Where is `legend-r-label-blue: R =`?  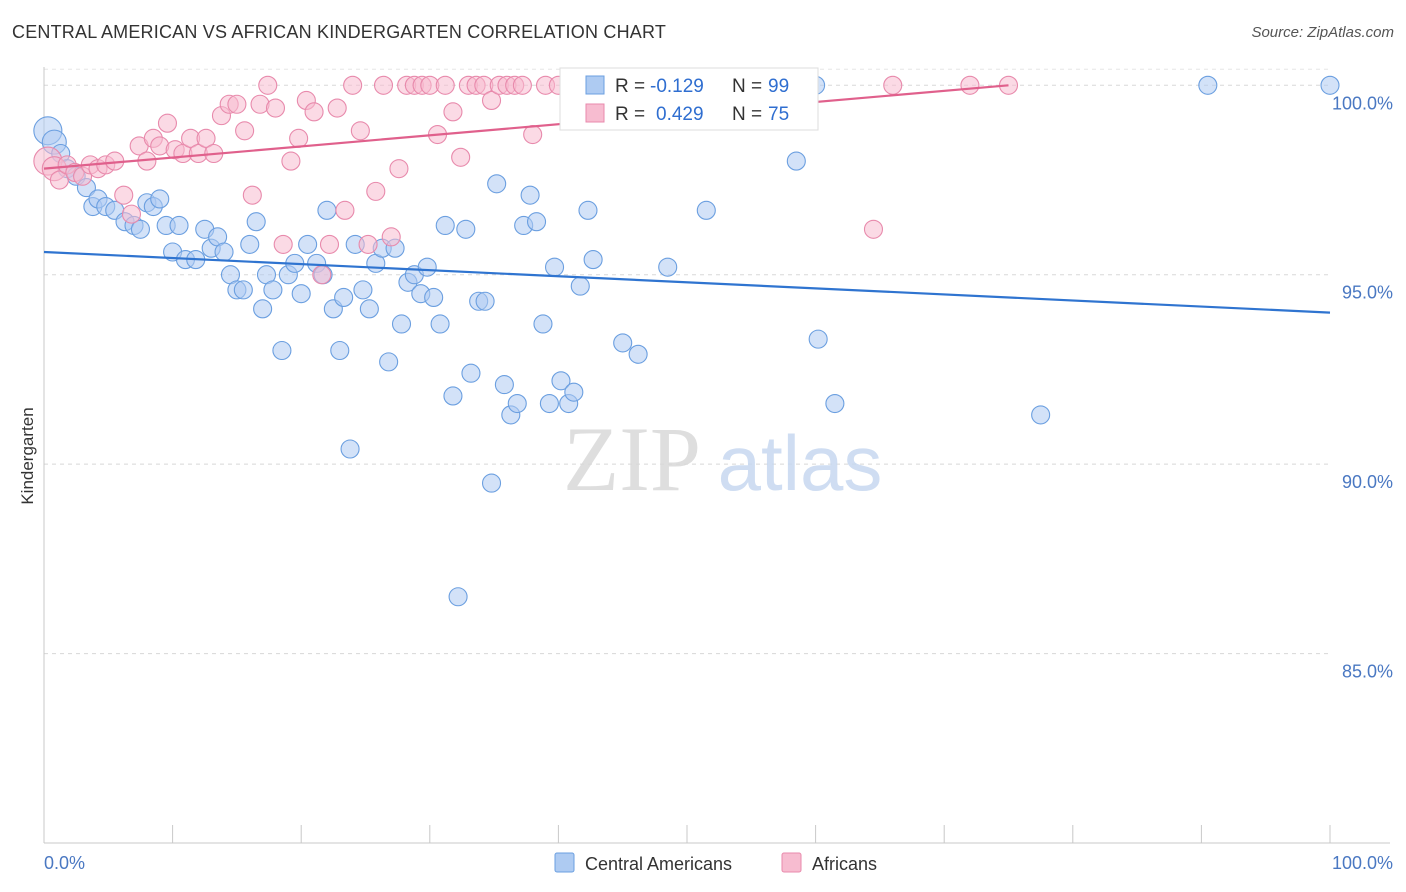
legend-r-label-blue: R = is located at coordinates (630, 86).